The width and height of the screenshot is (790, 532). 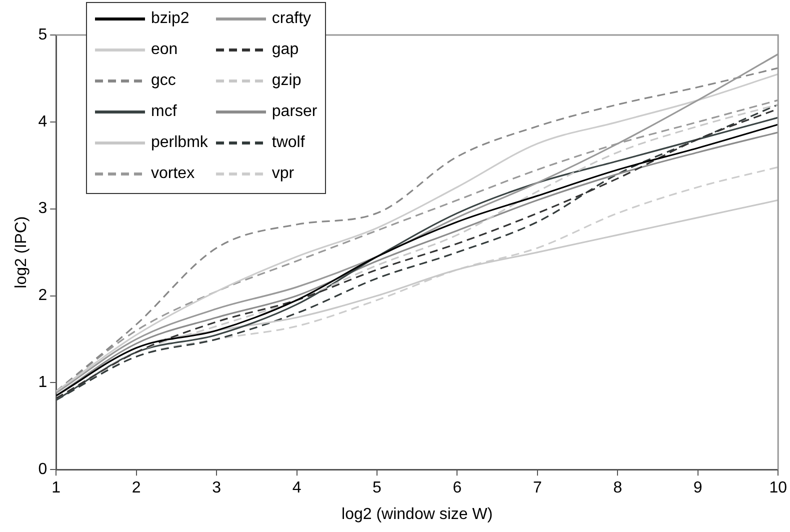 I want to click on y-tick-label: 3, so click(x=43, y=209).